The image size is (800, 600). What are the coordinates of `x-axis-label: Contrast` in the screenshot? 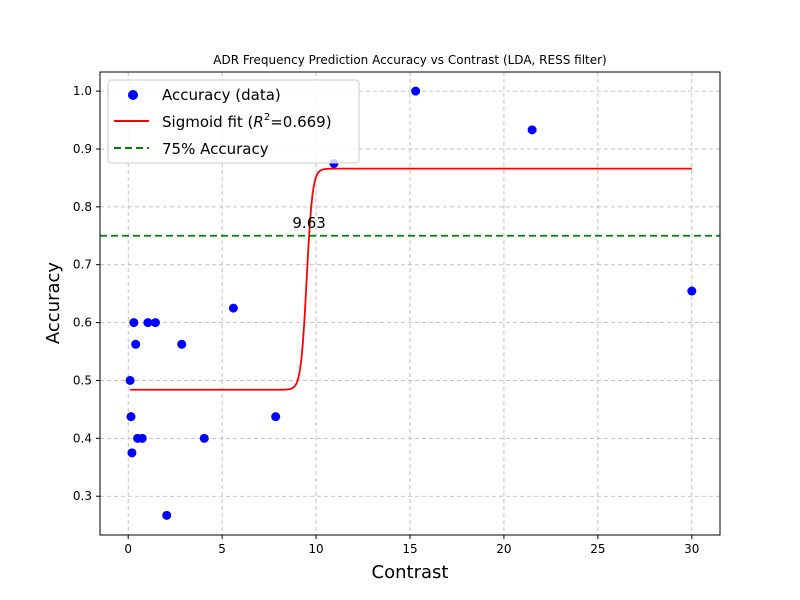 It's located at (410, 572).